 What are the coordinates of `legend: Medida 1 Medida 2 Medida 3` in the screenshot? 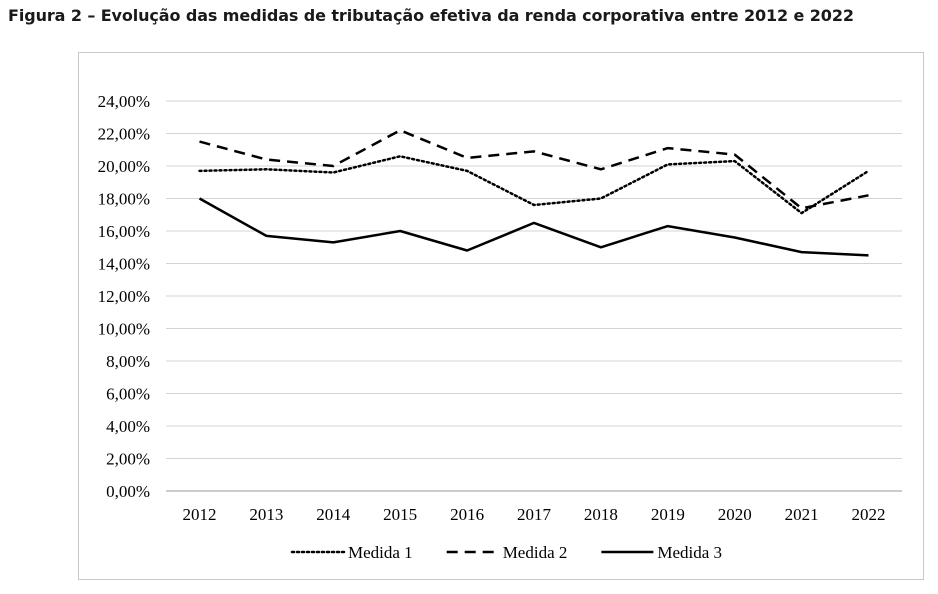 It's located at (506, 552).